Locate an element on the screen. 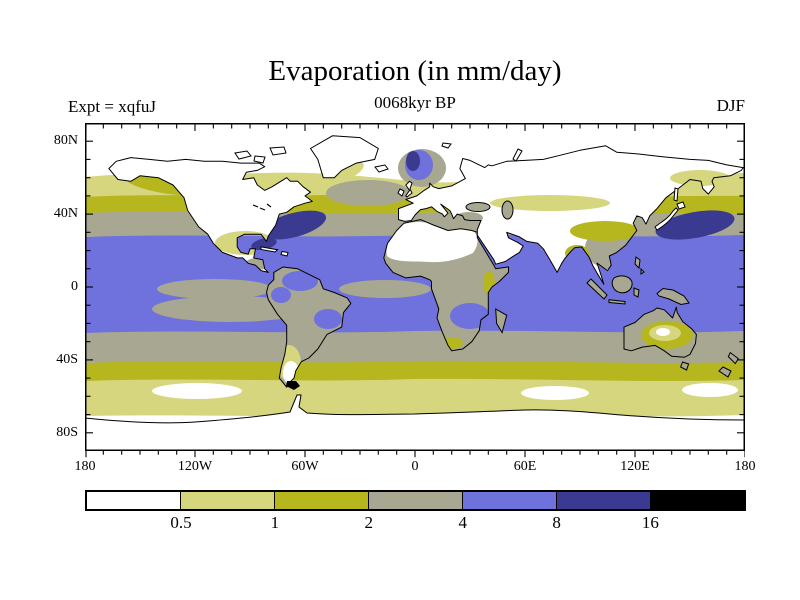 The width and height of the screenshot is (800, 600). colorbar-tick-label: 4 is located at coordinates (462, 522).